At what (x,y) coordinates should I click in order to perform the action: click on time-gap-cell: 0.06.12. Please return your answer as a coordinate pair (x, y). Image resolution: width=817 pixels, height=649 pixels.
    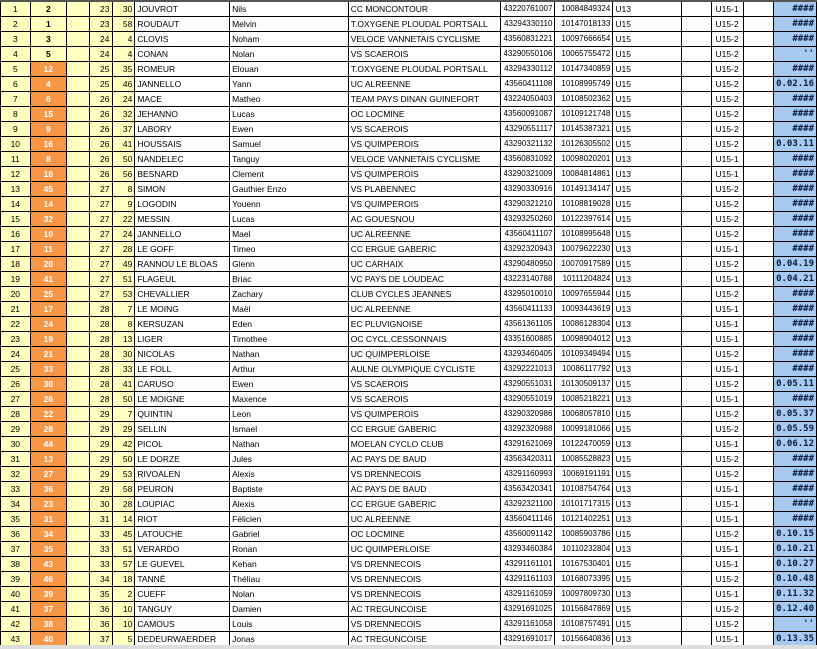
    Looking at the image, I should click on (794, 444).